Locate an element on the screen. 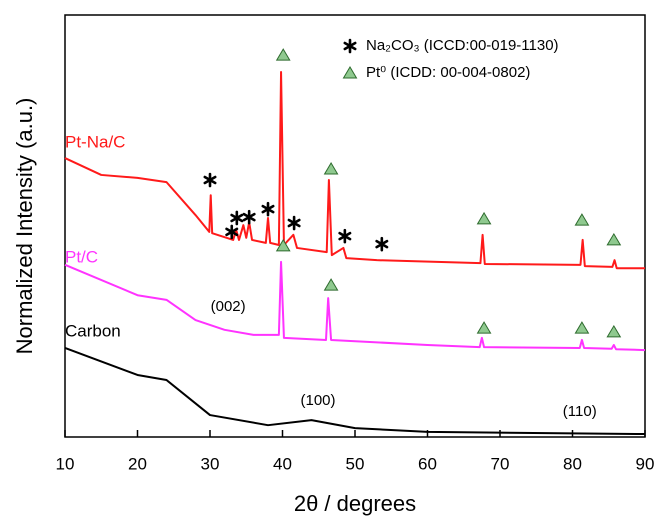 The width and height of the screenshot is (660, 523). y-axis-label: Normalized Intensity (a.u.) is located at coordinates (24, 226).